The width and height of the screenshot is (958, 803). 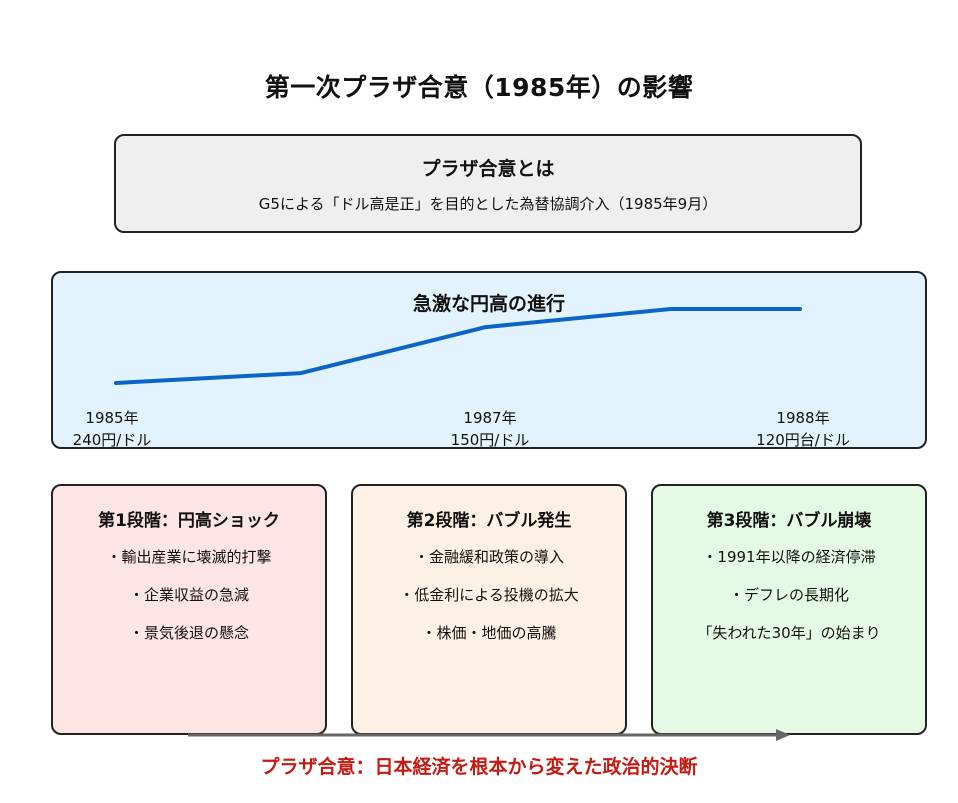 What do you see at coordinates (479, 87) in the screenshot?
I see `page-title: 第一次プラザ合意（1985年）の影響` at bounding box center [479, 87].